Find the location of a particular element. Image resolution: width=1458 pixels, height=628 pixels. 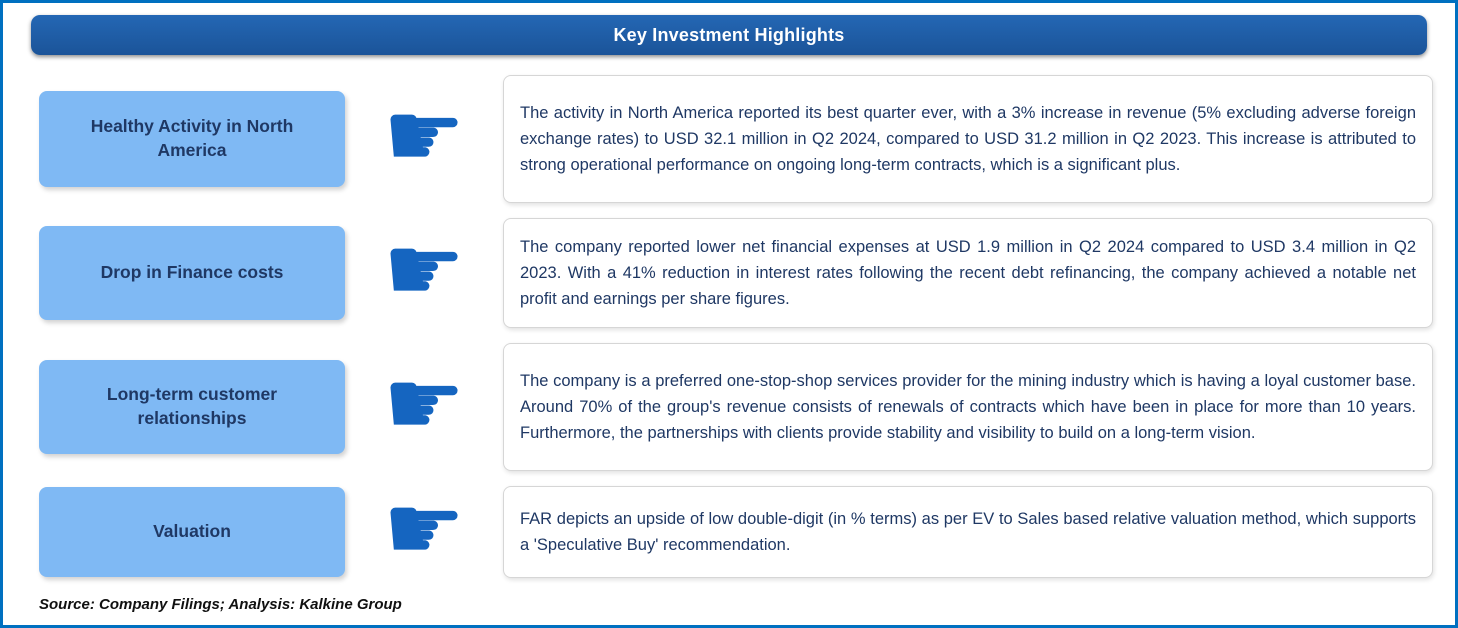

header-bar: Key Investment Highlights is located at coordinates (729, 35).